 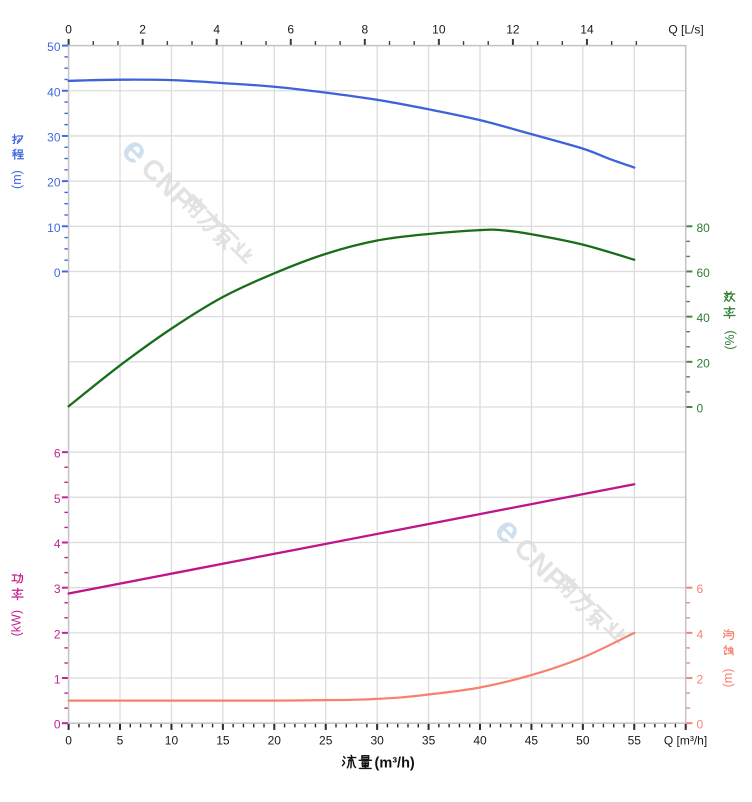 I want to click on svg-text: 80, so click(x=704, y=228).